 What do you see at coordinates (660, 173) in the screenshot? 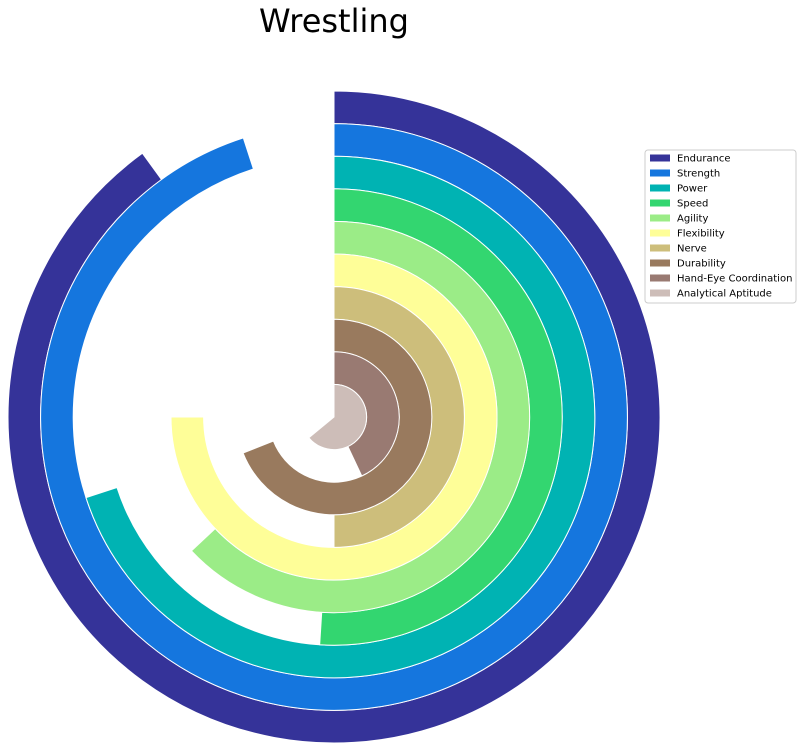
I see `legend-swatch-strength` at bounding box center [660, 173].